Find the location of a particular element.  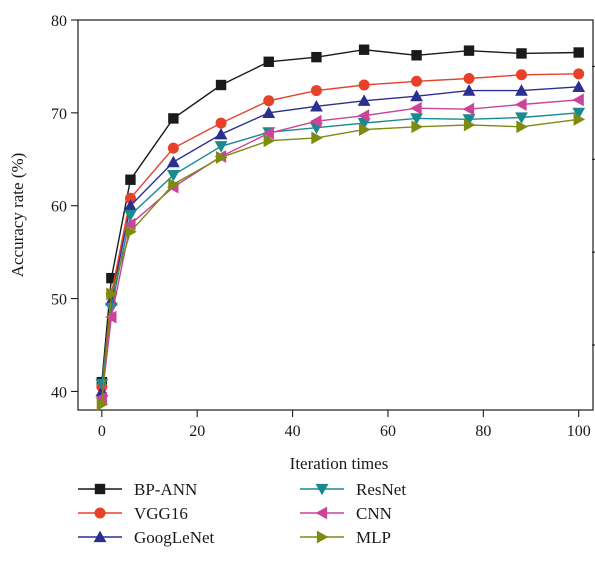

legend-item-vgg16: VGG16 is located at coordinates (133, 513).